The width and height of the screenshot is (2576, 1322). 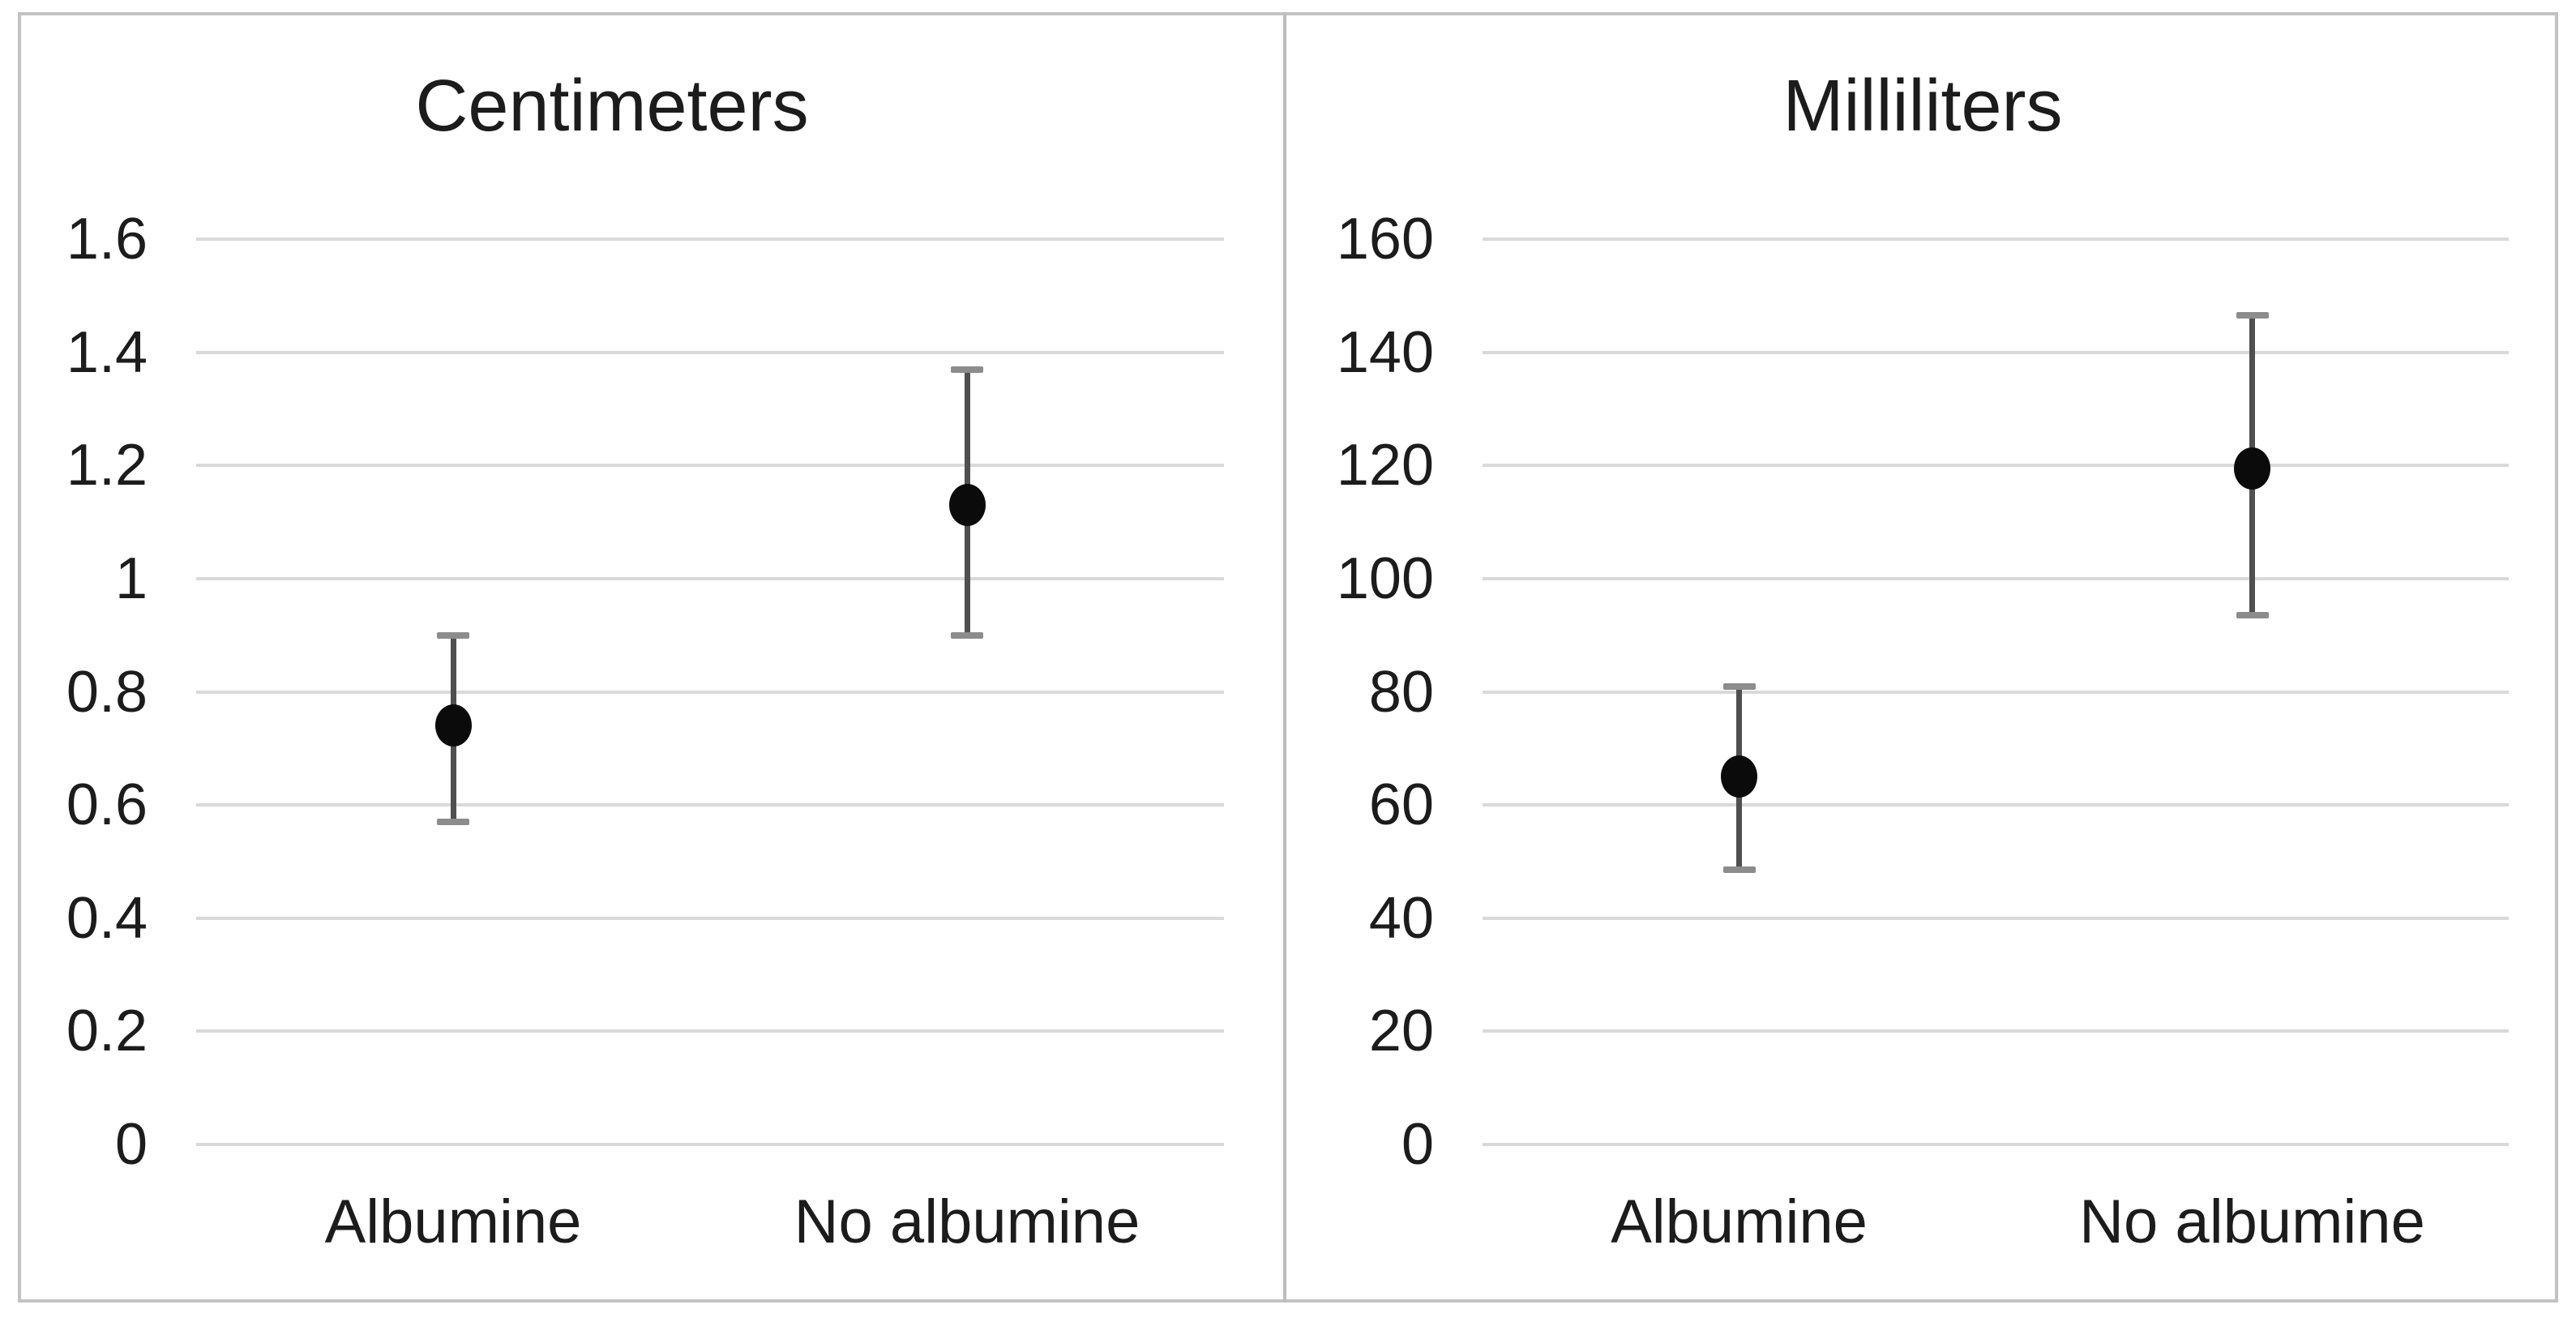 I want to click on chart-title-centimeters: Centimeters, so click(x=612, y=107).